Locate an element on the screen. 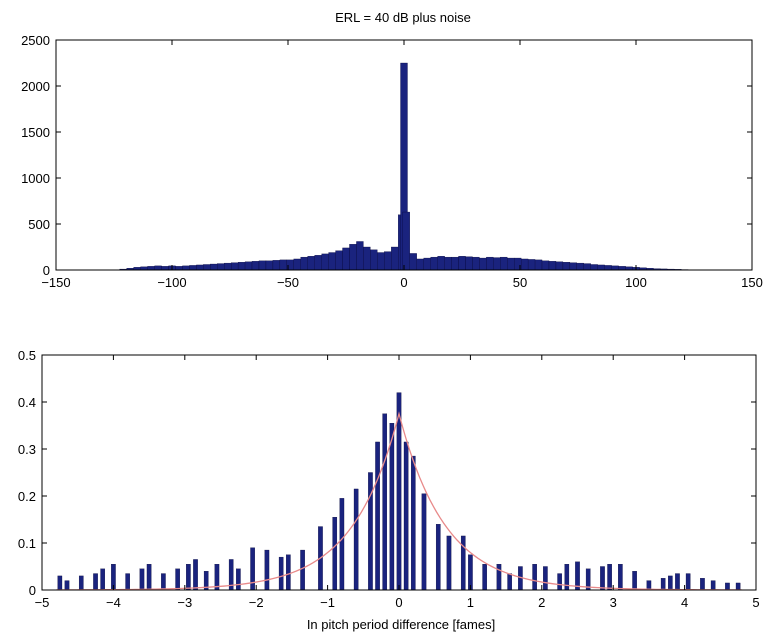 The height and width of the screenshot is (632, 768). x-tick-label: 100 is located at coordinates (636, 282).